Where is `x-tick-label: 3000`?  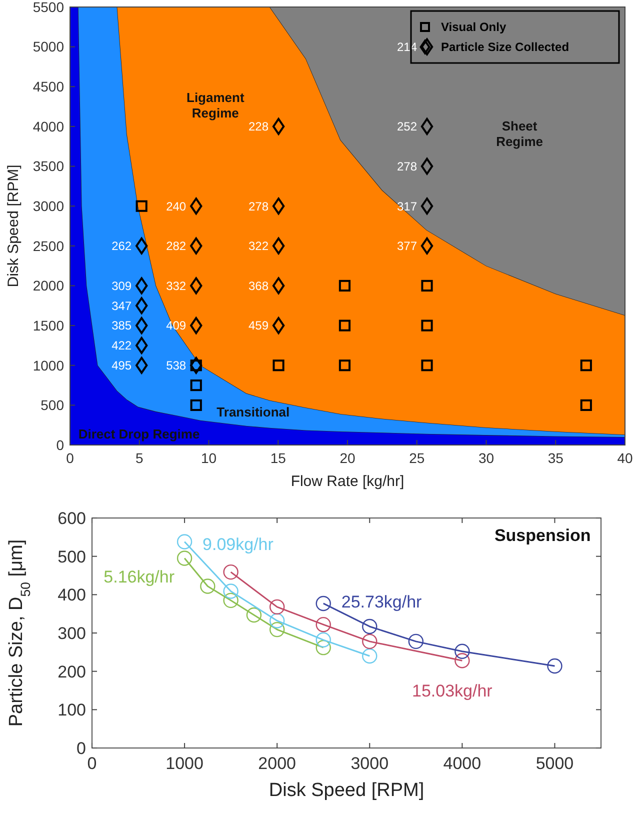 x-tick-label: 3000 is located at coordinates (369, 763).